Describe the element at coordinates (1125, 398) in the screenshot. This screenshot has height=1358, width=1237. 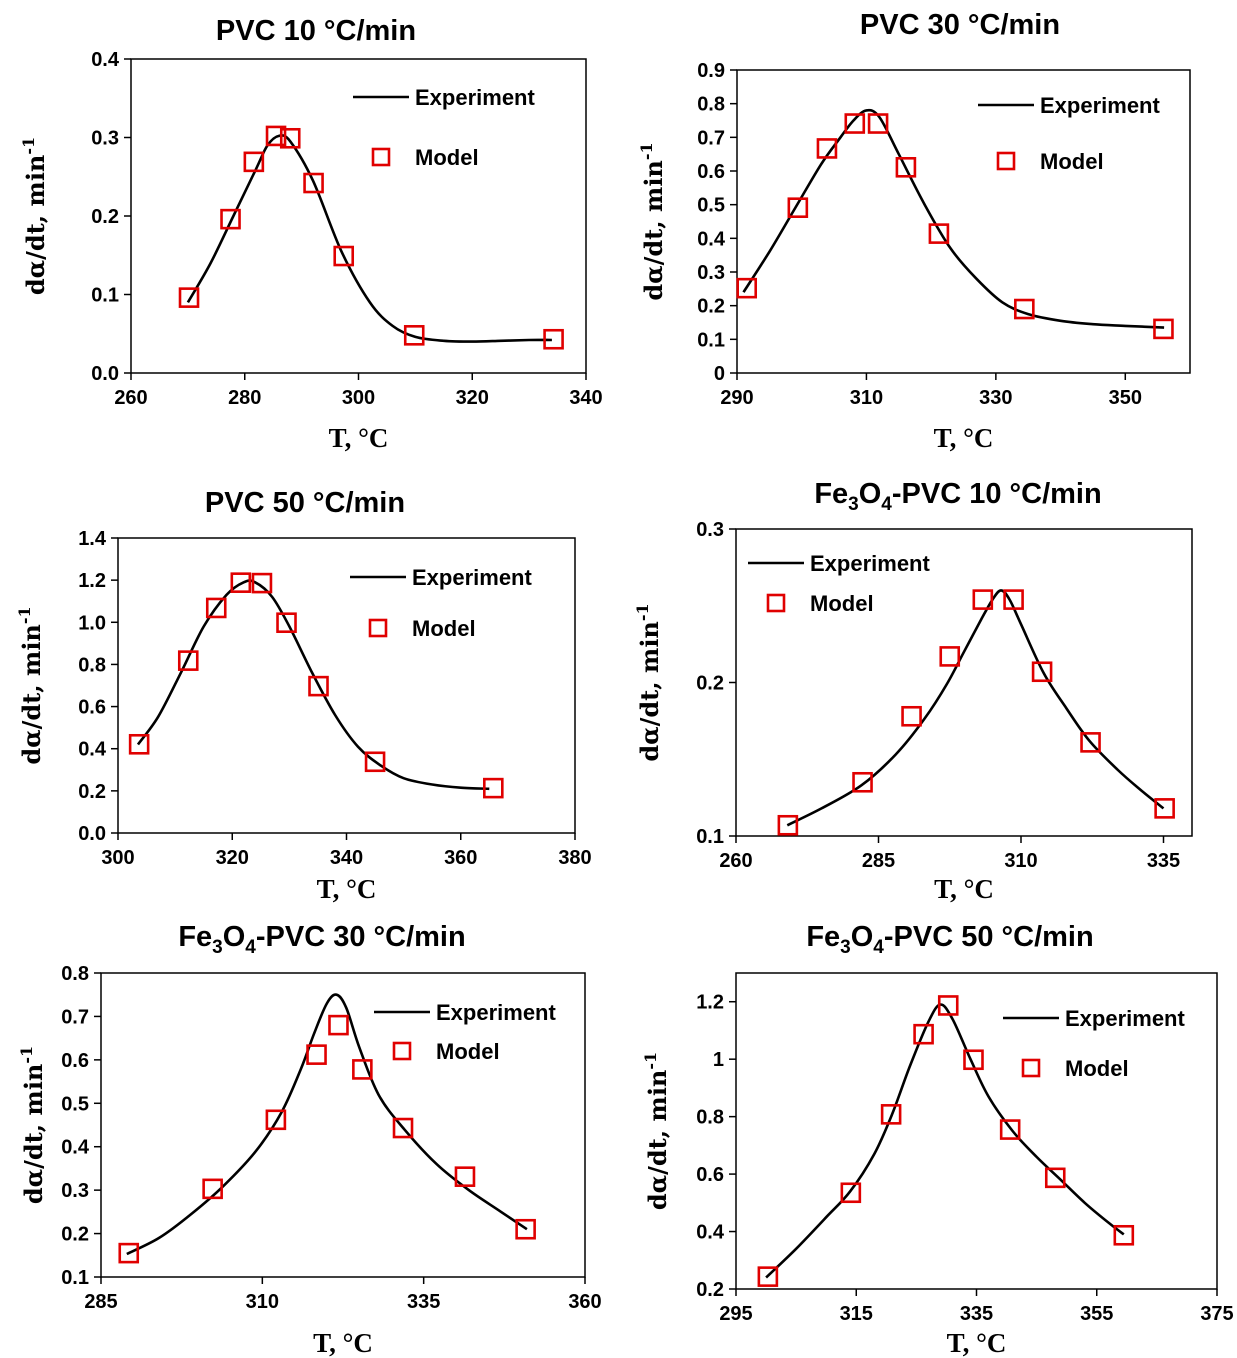
I see `x-tick-label: 350` at that location.